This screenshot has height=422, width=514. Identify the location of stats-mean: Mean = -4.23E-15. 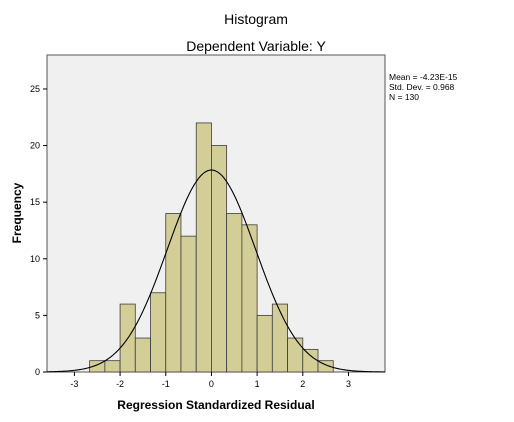
(423, 77).